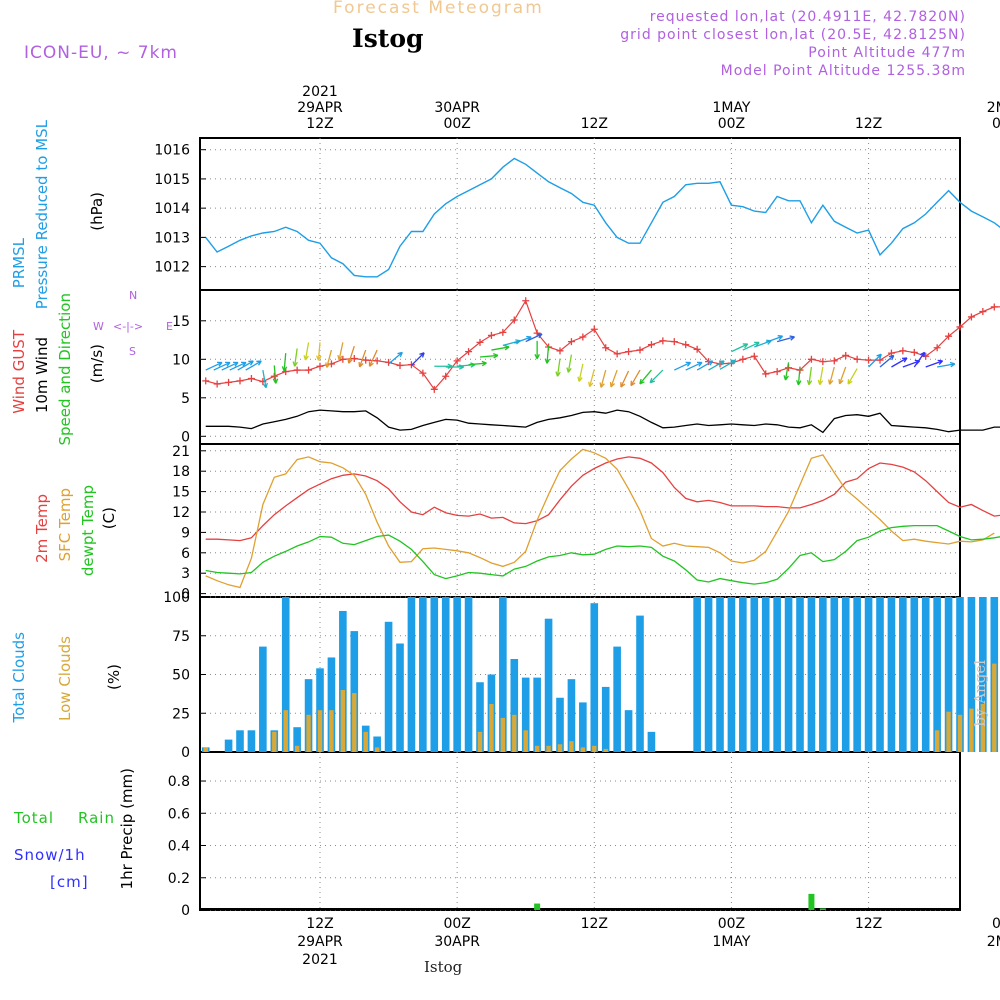 This screenshot has width=1000, height=1000. What do you see at coordinates (109, 518) in the screenshot?
I see `temp-unit: (C)` at bounding box center [109, 518].